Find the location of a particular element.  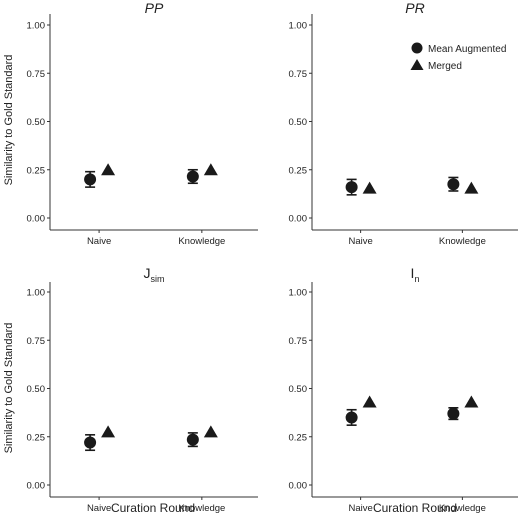

y-axis-label-bottom: Similarity to Gold Standard is located at coordinates (9, 388).